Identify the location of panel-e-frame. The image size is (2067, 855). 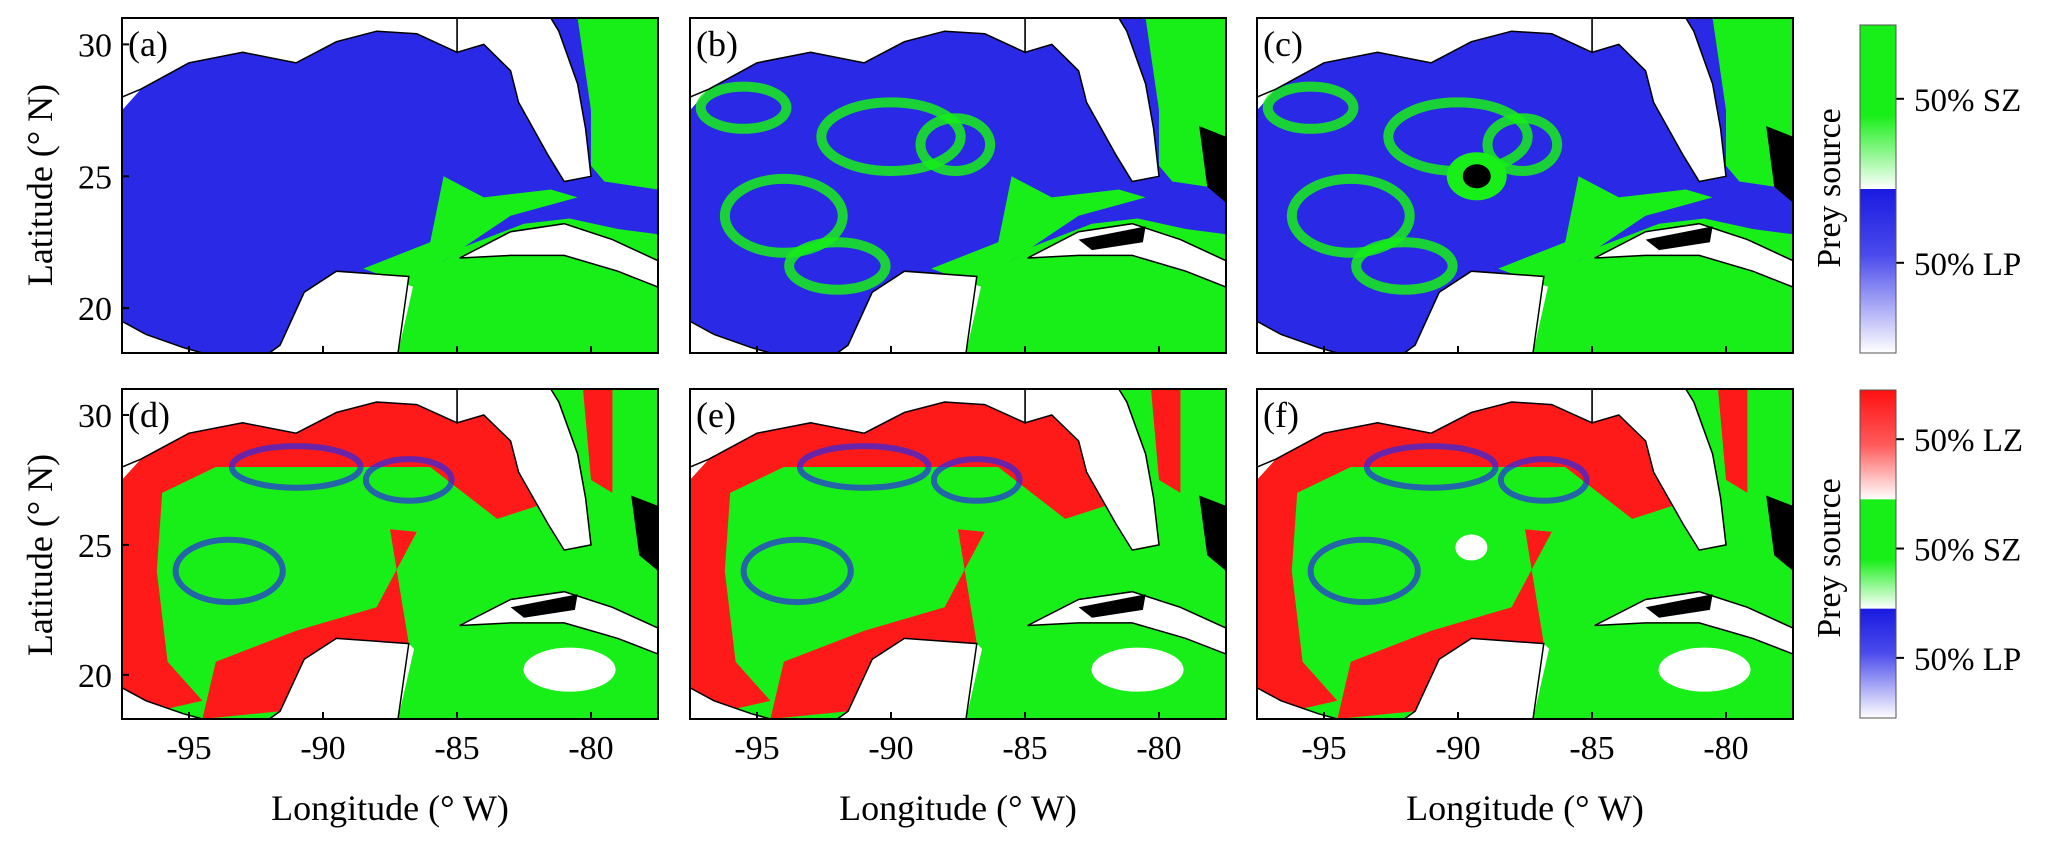
(958, 554).